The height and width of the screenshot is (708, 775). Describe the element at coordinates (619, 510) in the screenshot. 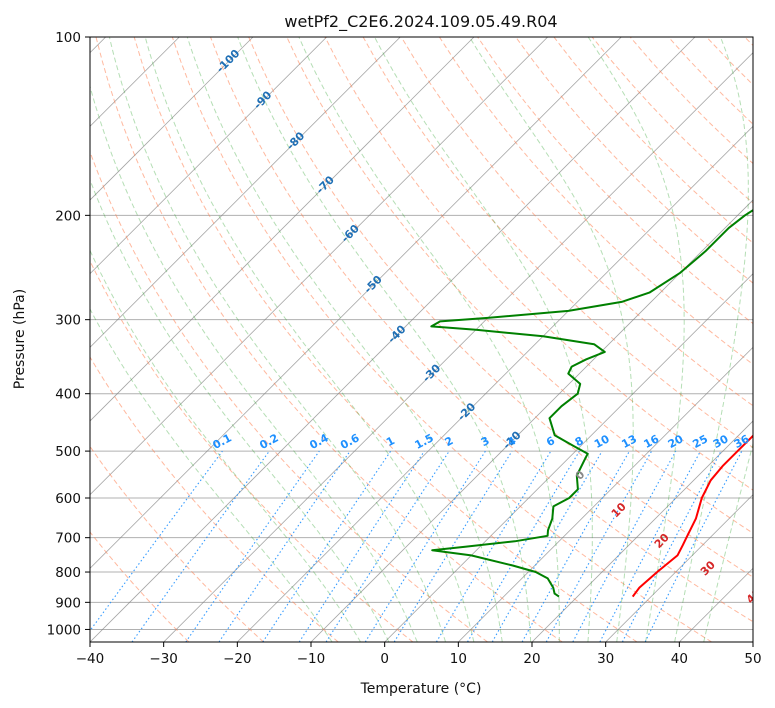

I see `dry-adiabat-label: 10` at that location.